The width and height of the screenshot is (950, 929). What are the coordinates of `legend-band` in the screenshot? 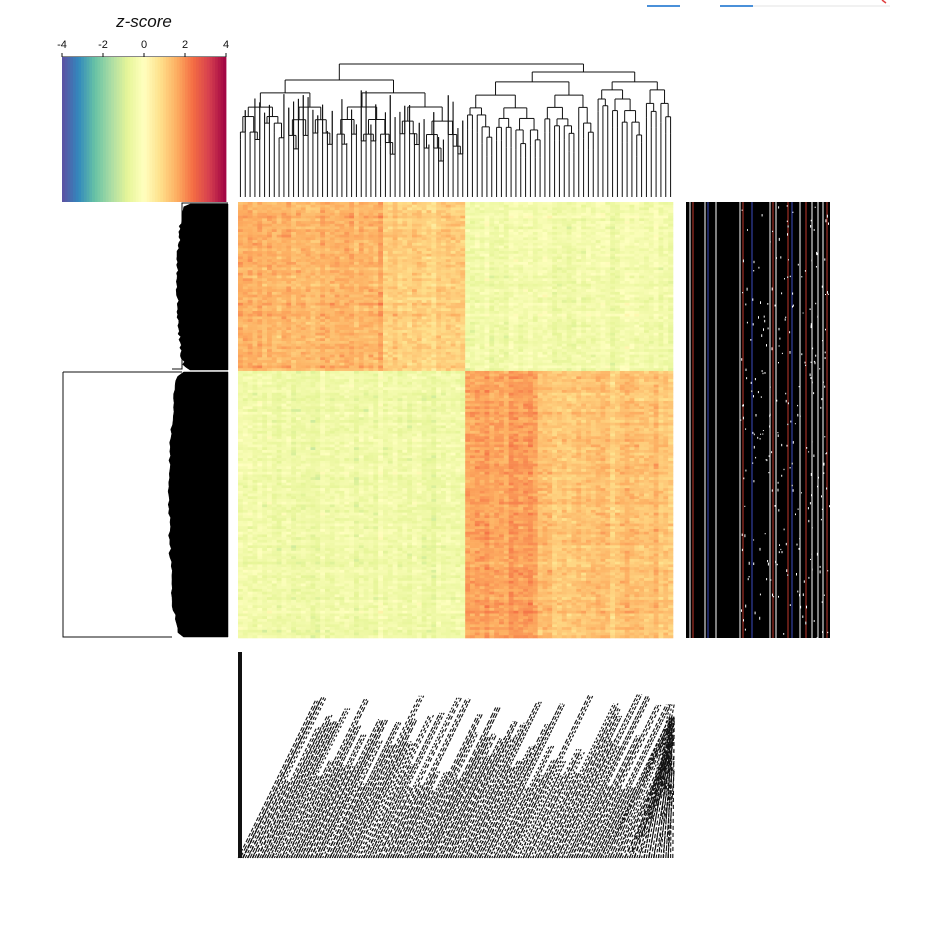 It's located at (99, 129).